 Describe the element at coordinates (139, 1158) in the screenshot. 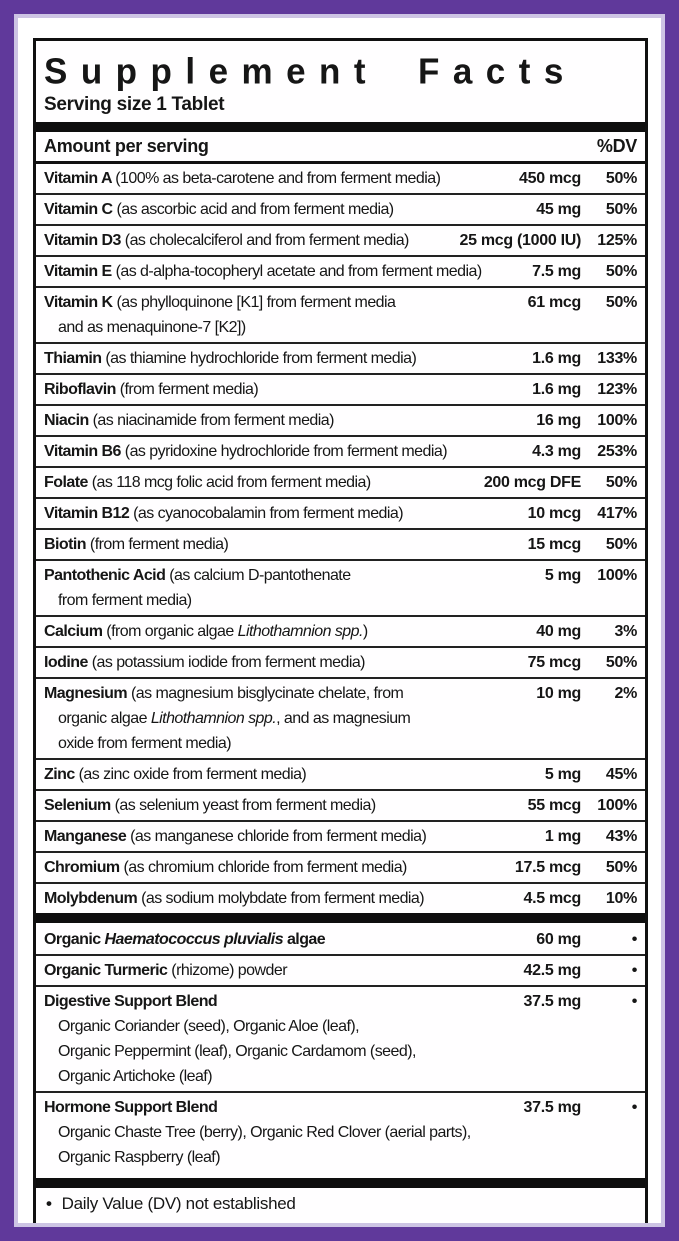

I see `ingredient-subline: Organic Raspberry (leaf)` at that location.